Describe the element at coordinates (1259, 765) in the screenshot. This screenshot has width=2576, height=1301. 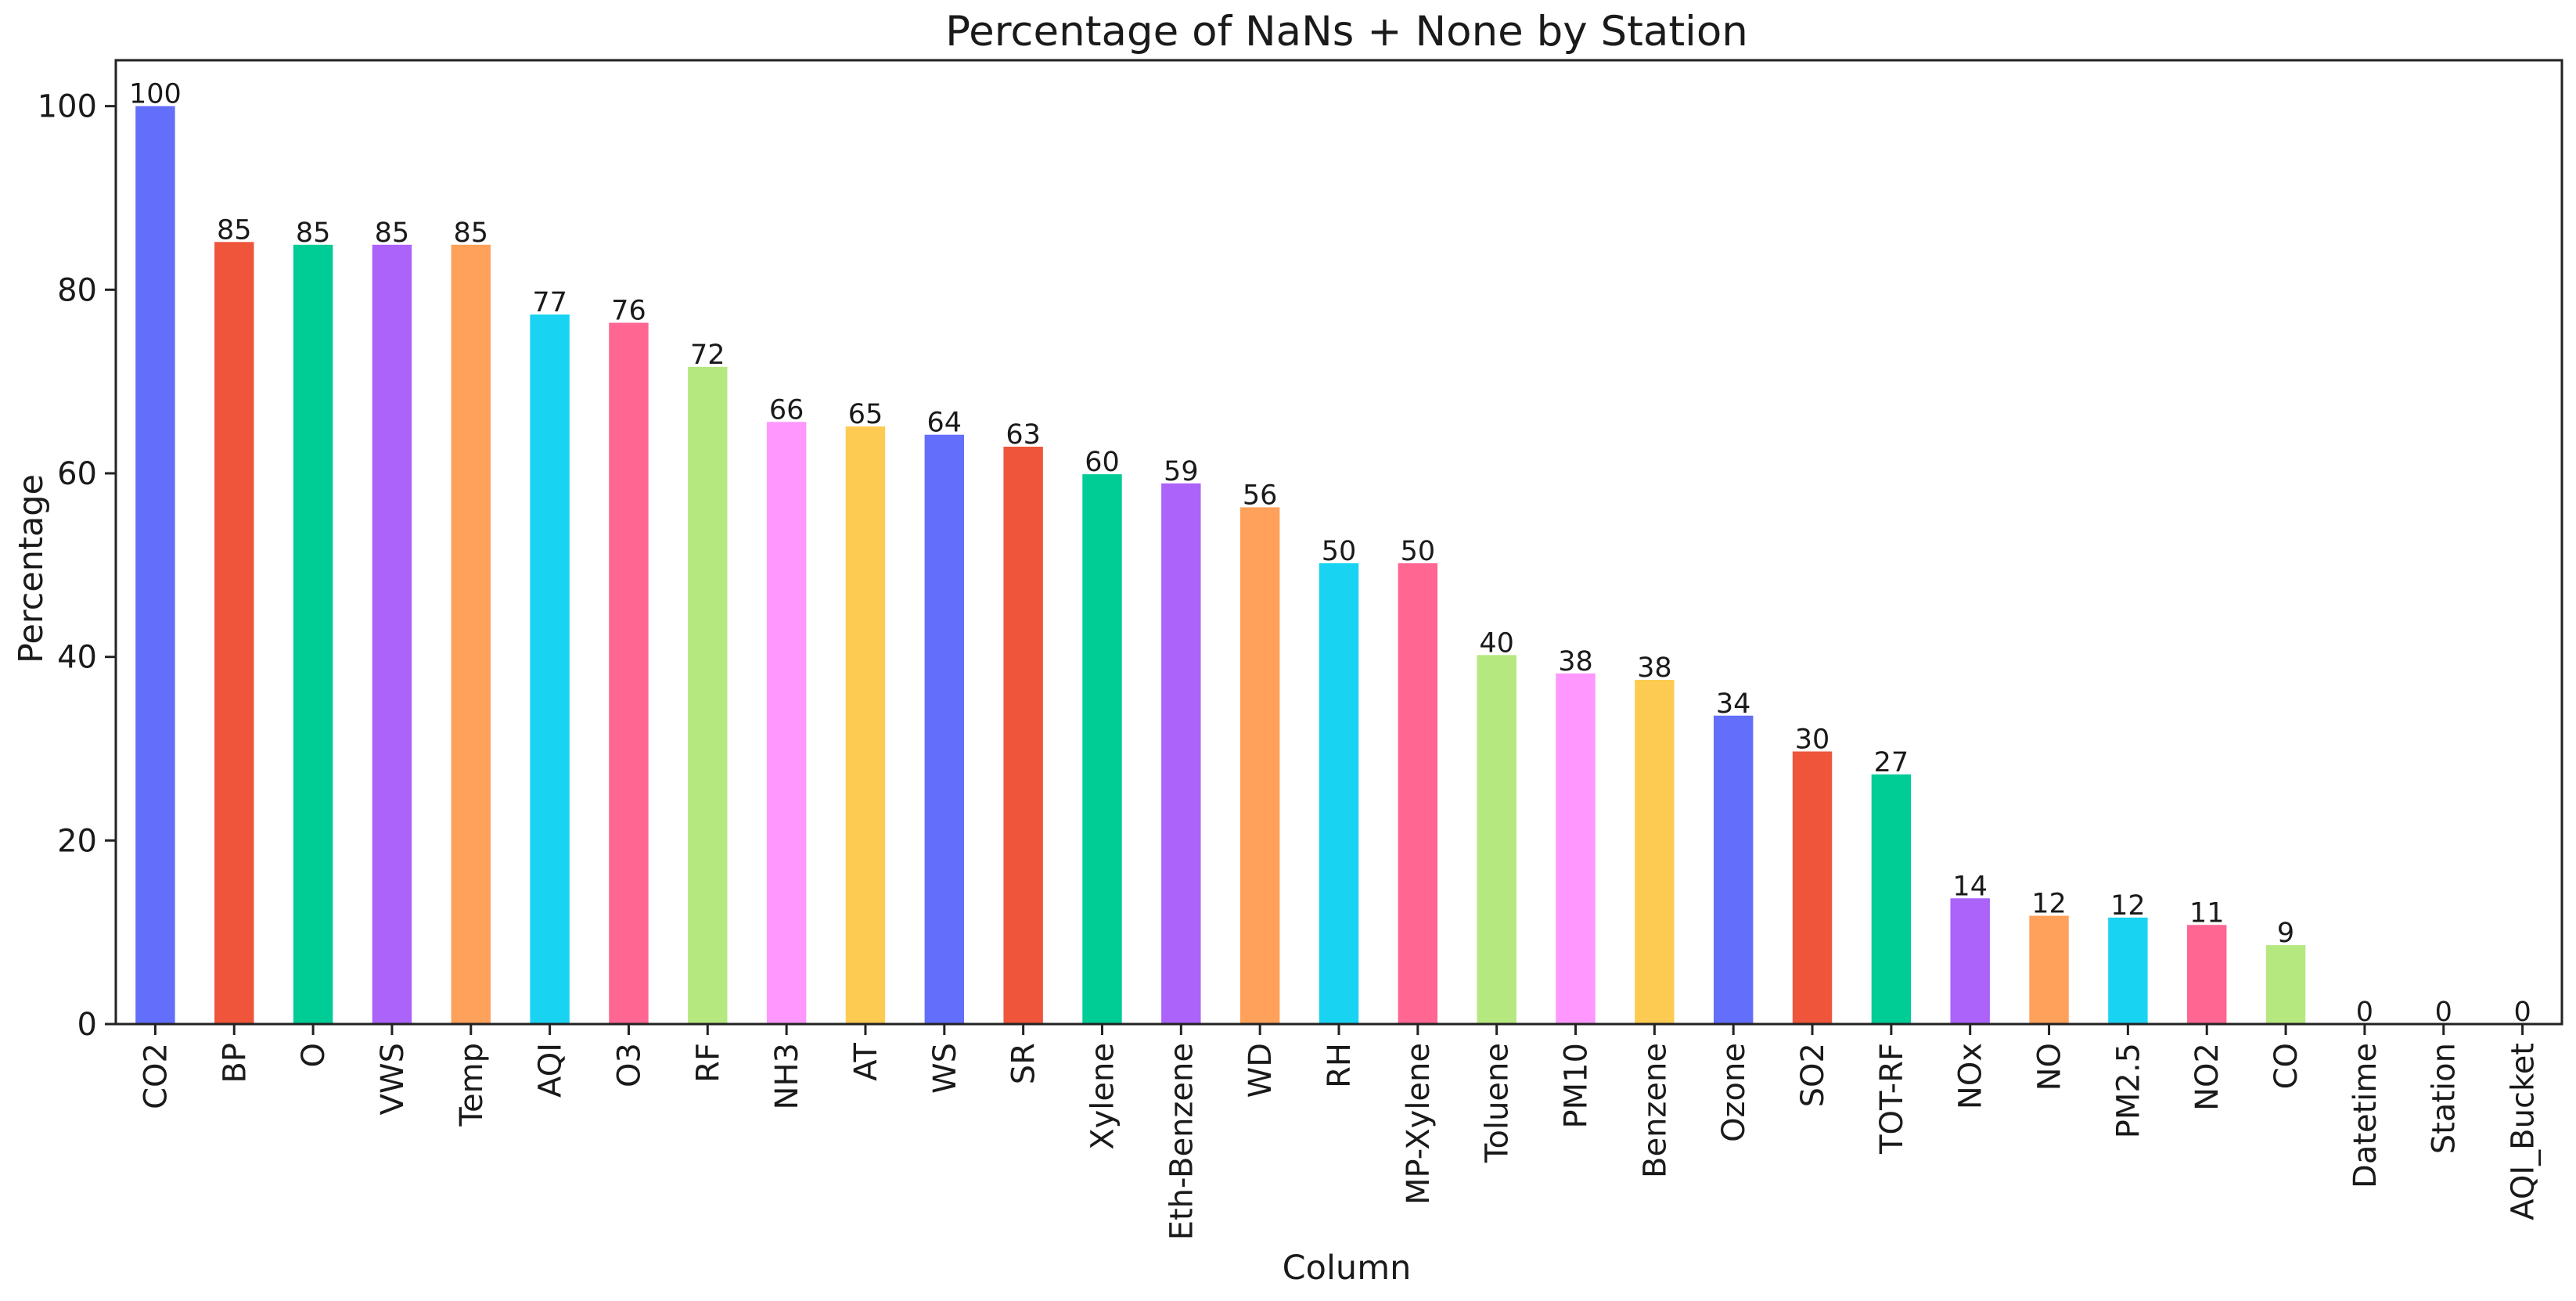
I see `bar-wd` at that location.